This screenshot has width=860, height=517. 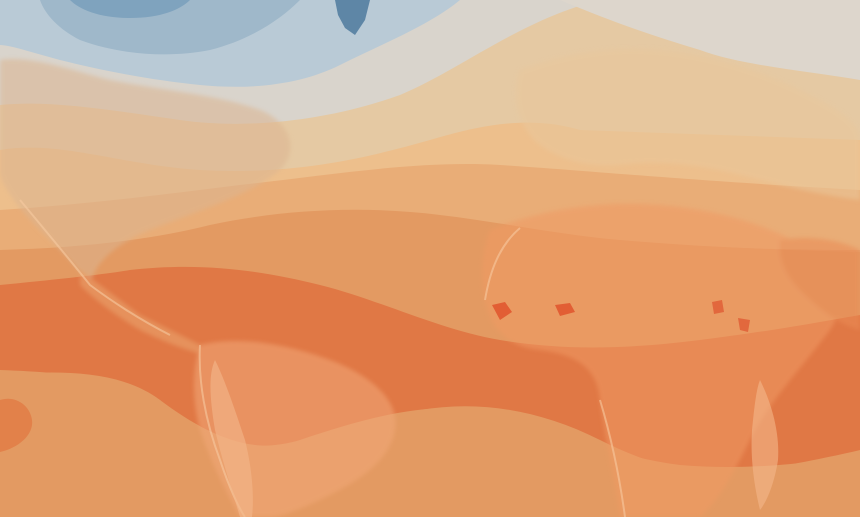 I want to click on land-europe, so click(x=688, y=124).